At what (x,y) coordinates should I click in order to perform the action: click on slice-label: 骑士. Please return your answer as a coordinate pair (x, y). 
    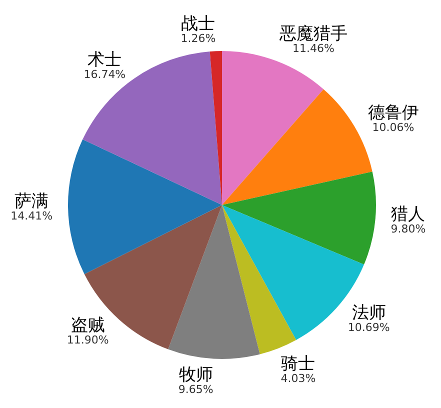
    Looking at the image, I should click on (298, 364).